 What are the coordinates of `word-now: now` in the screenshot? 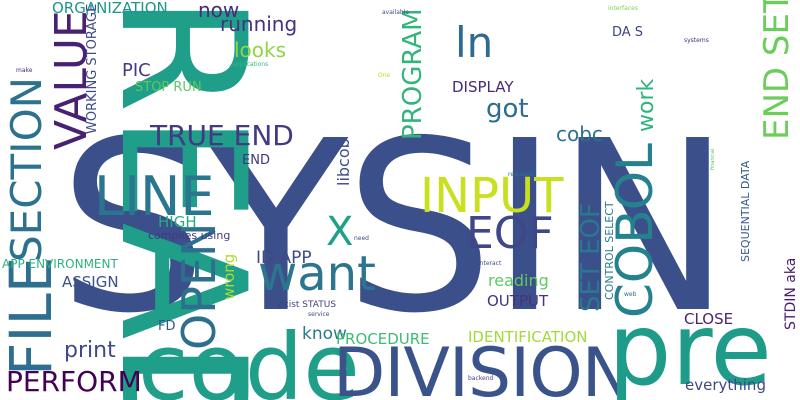 It's located at (219, 11).